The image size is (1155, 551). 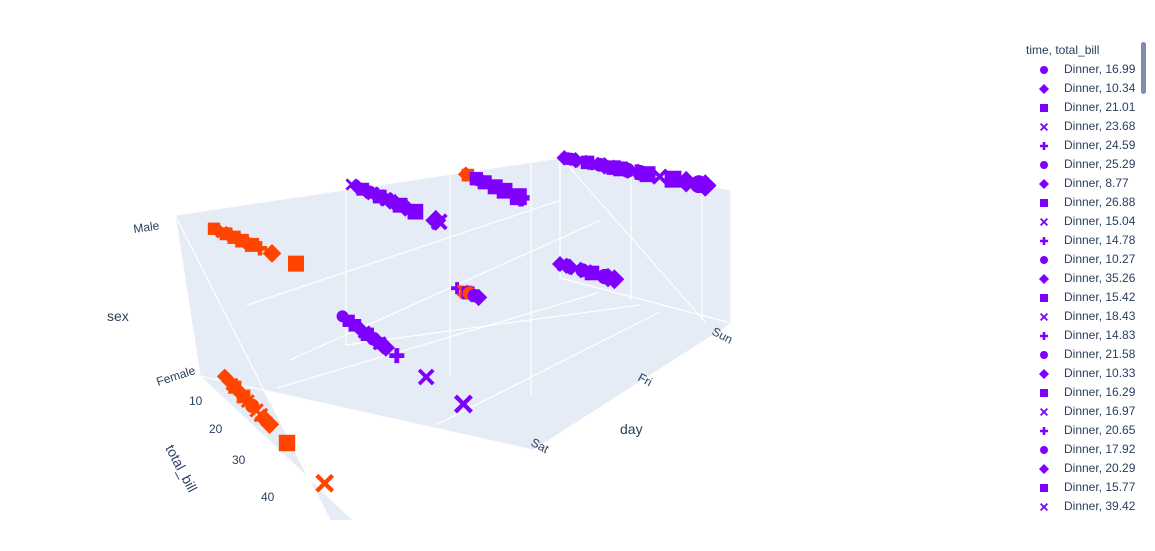 I want to click on legend-item: Dinner, 20.29, so click(x=1080, y=468).